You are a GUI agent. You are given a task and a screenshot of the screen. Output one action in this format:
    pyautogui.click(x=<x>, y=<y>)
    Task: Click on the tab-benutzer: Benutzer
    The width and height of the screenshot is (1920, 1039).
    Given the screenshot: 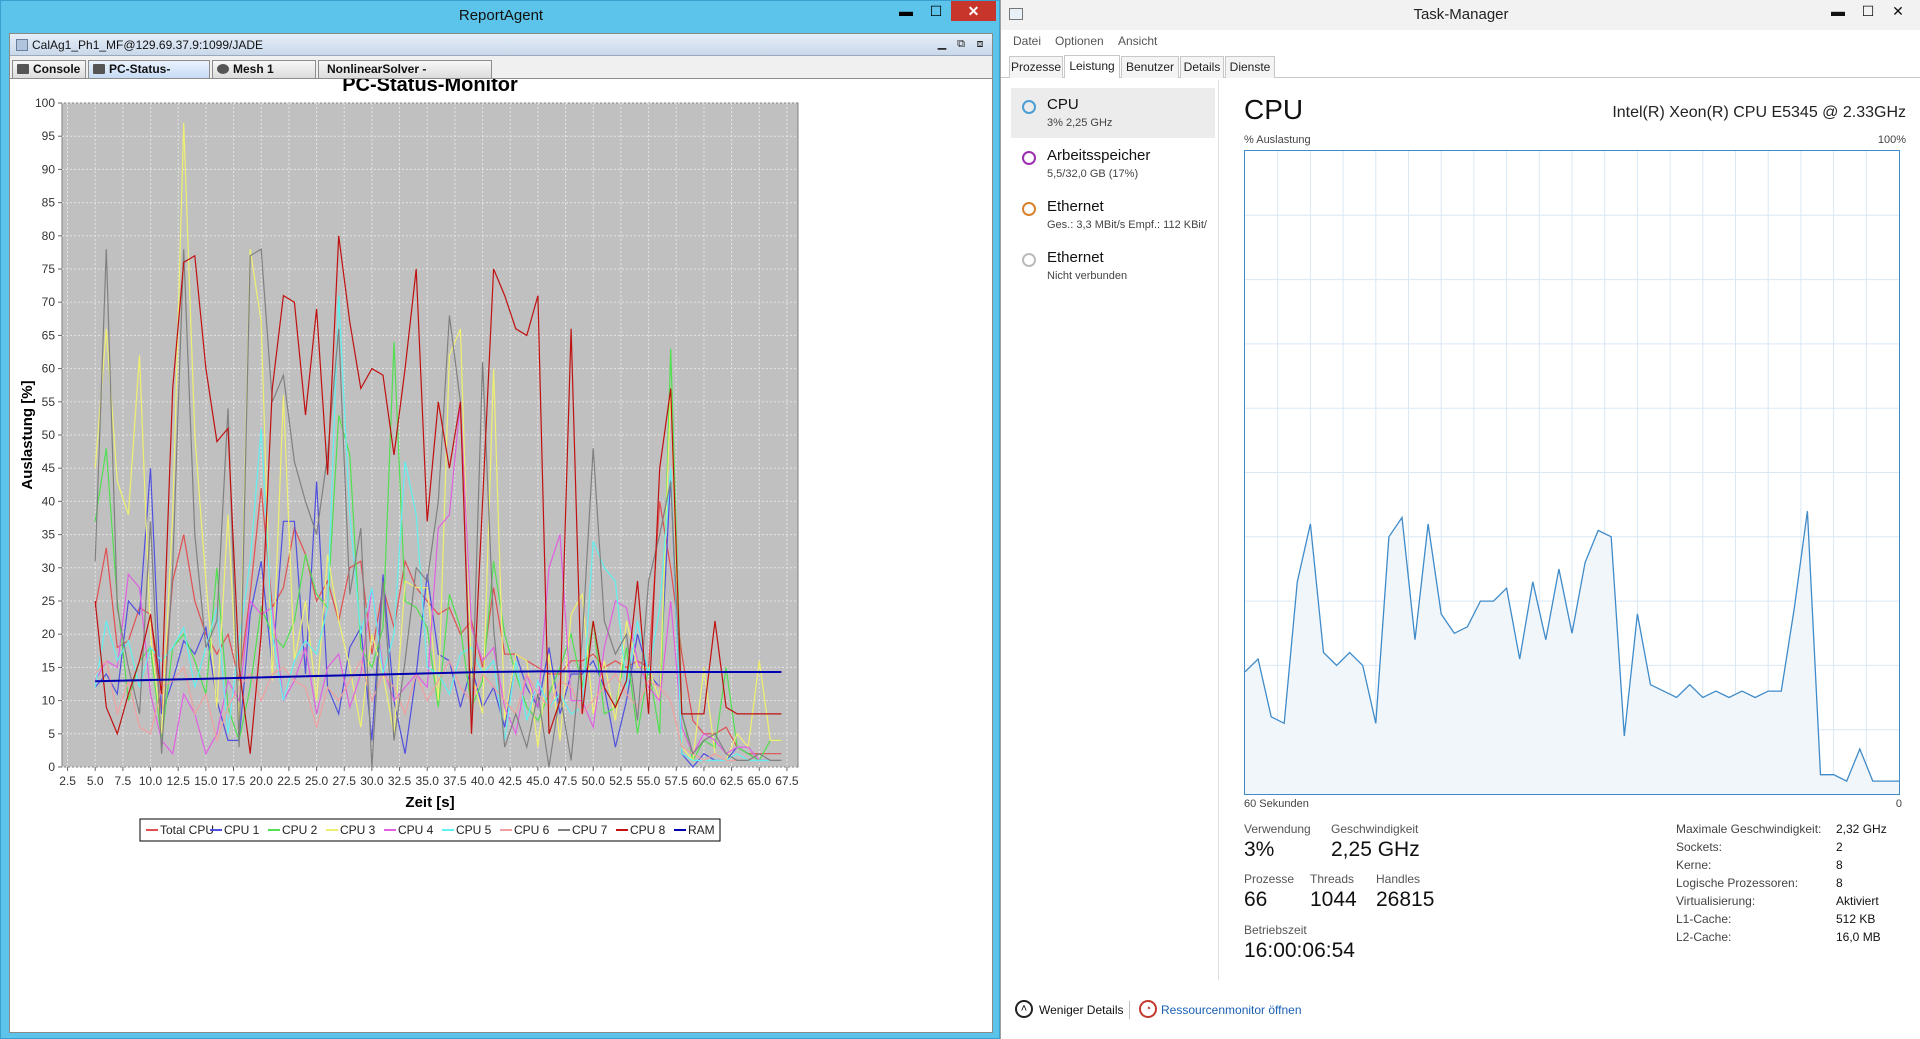 What is the action you would take?
    pyautogui.click(x=1150, y=67)
    